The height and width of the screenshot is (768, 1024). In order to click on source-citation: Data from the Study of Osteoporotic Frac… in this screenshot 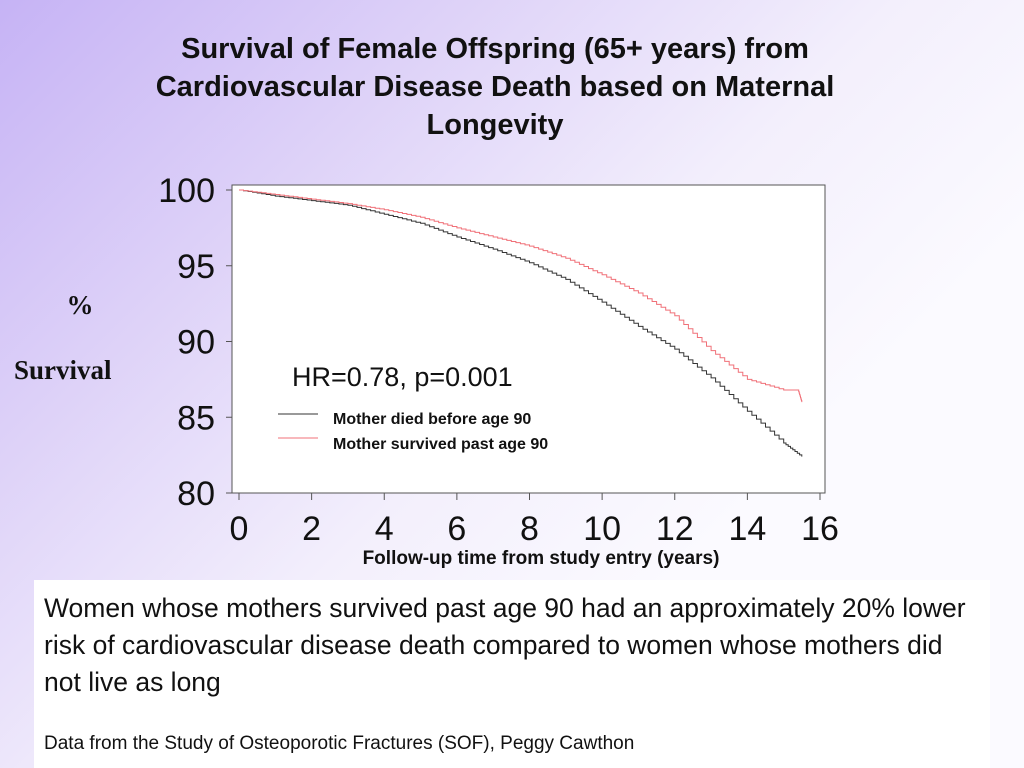, I will do `click(339, 743)`.